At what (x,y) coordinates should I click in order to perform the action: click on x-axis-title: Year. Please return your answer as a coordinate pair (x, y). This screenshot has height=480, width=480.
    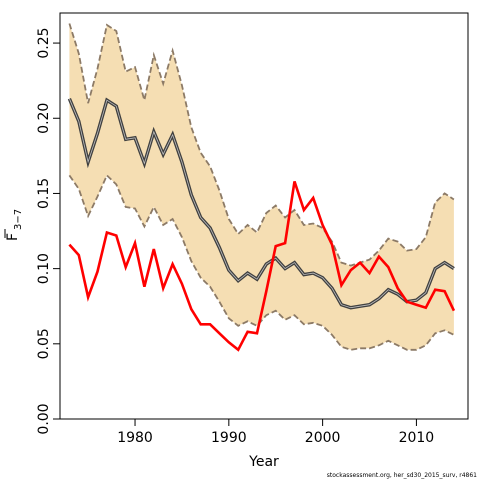
    Looking at the image, I should click on (263, 462).